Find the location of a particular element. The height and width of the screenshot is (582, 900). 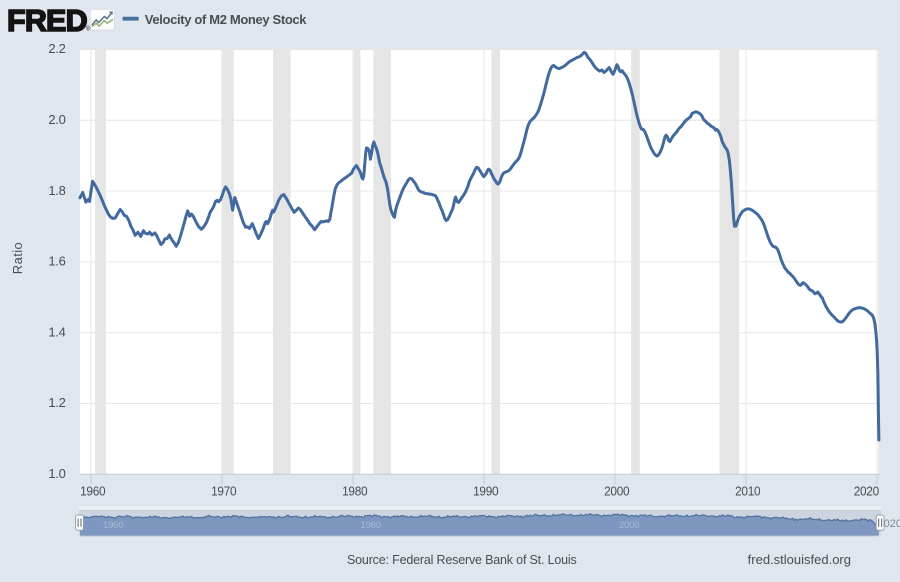

svg-text: 1990 is located at coordinates (485, 490).